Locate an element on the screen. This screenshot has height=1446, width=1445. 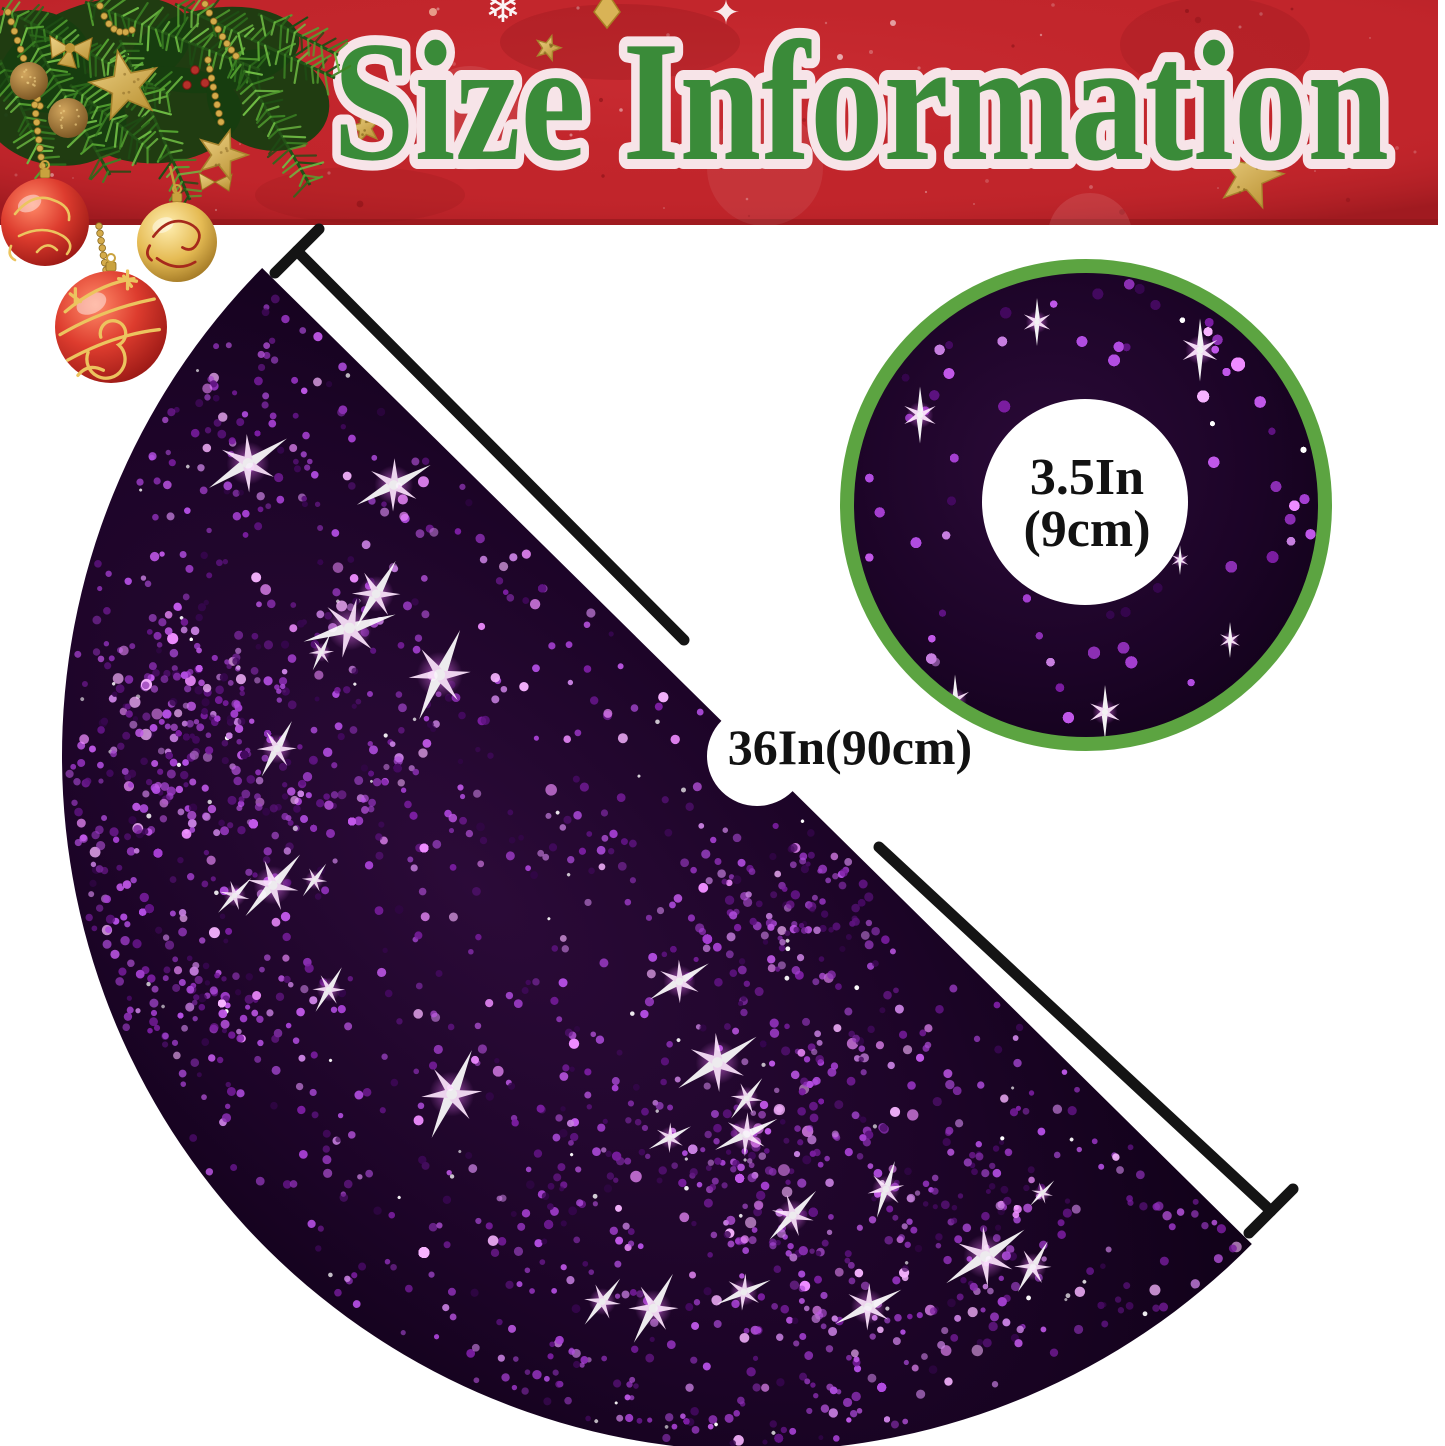
gold-kite-ornament-icon is located at coordinates (607, 15).